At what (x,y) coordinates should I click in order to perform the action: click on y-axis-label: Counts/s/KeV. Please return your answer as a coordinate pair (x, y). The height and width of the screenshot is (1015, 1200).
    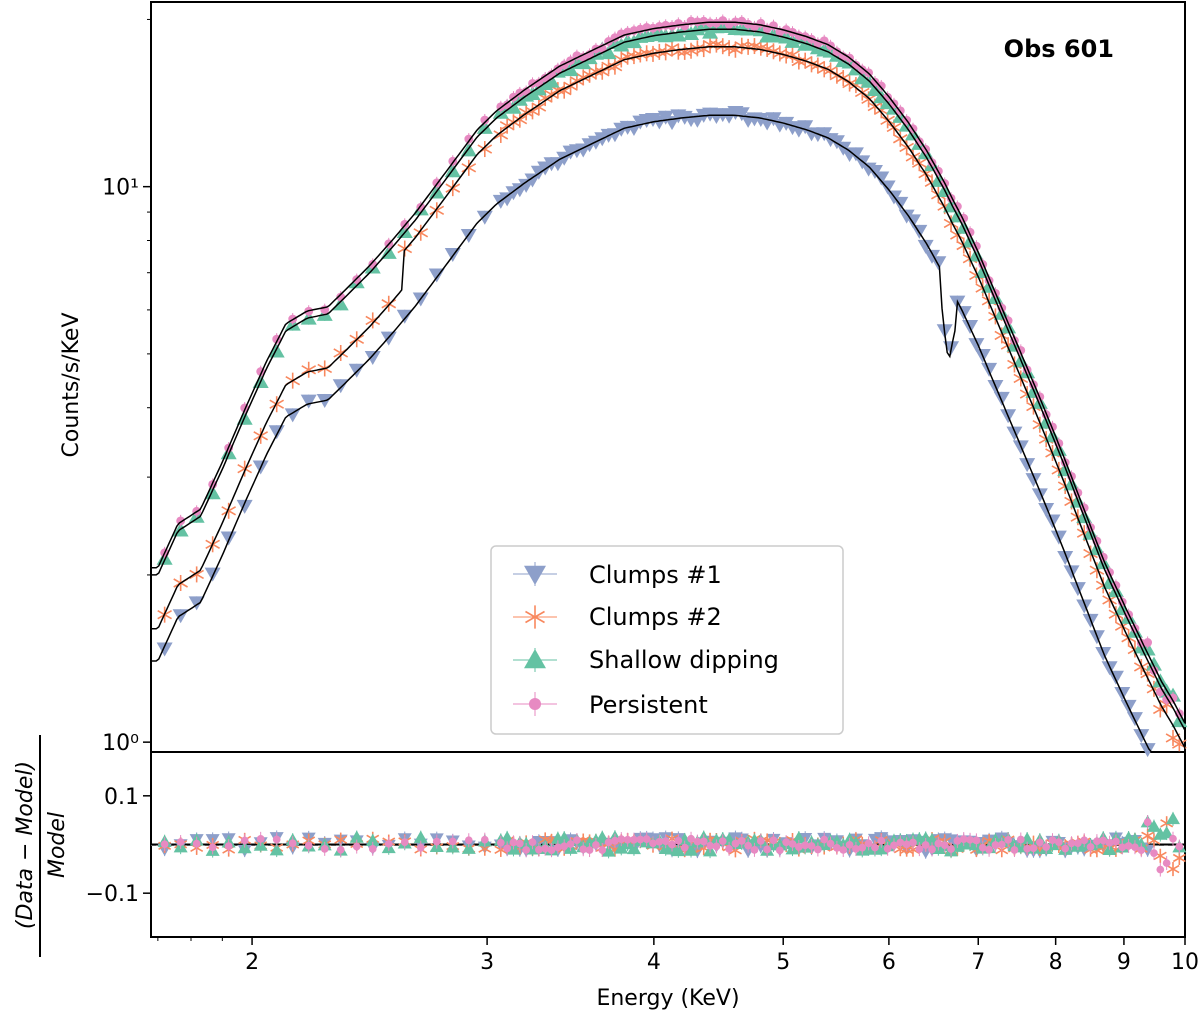
    Looking at the image, I should click on (71, 385).